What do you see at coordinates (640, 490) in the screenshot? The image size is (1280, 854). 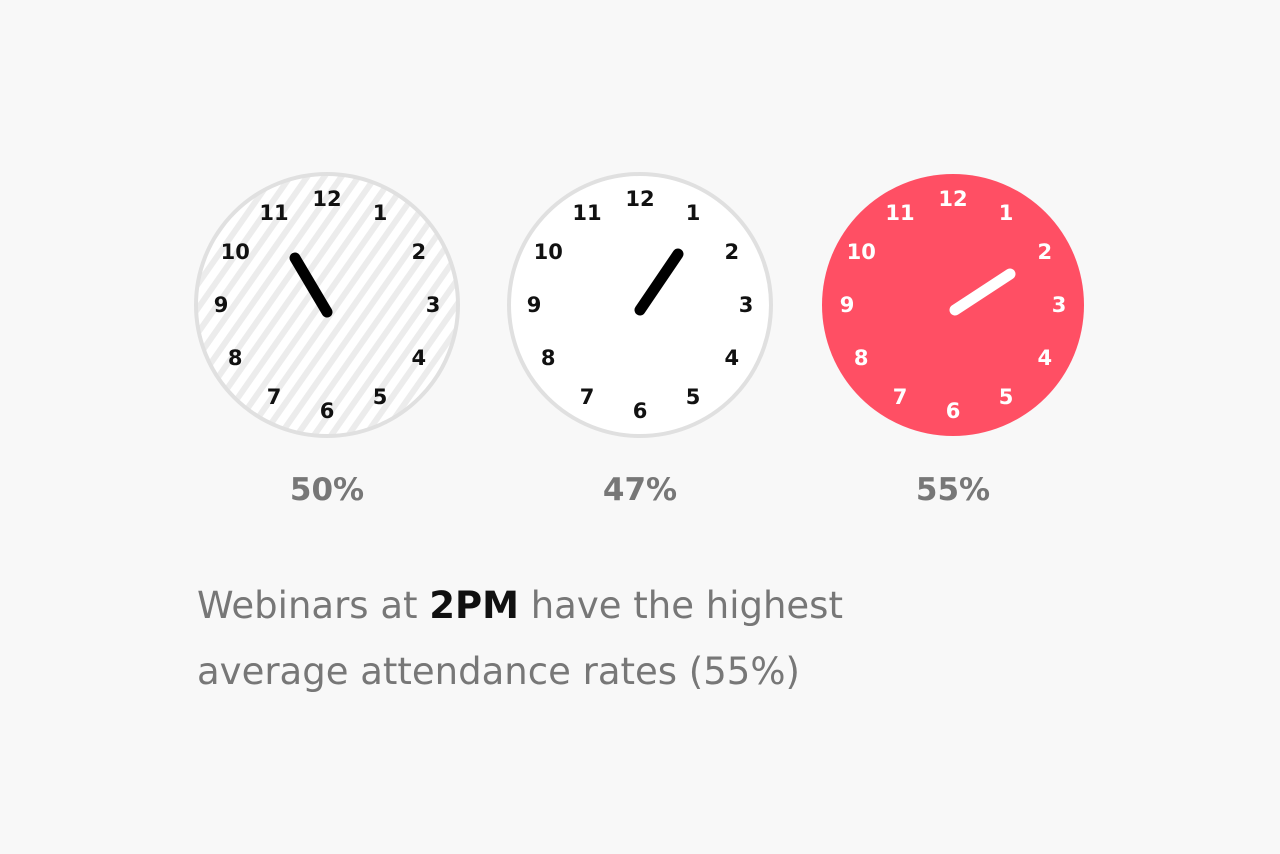 I see `attendance-rate: 47%` at bounding box center [640, 490].